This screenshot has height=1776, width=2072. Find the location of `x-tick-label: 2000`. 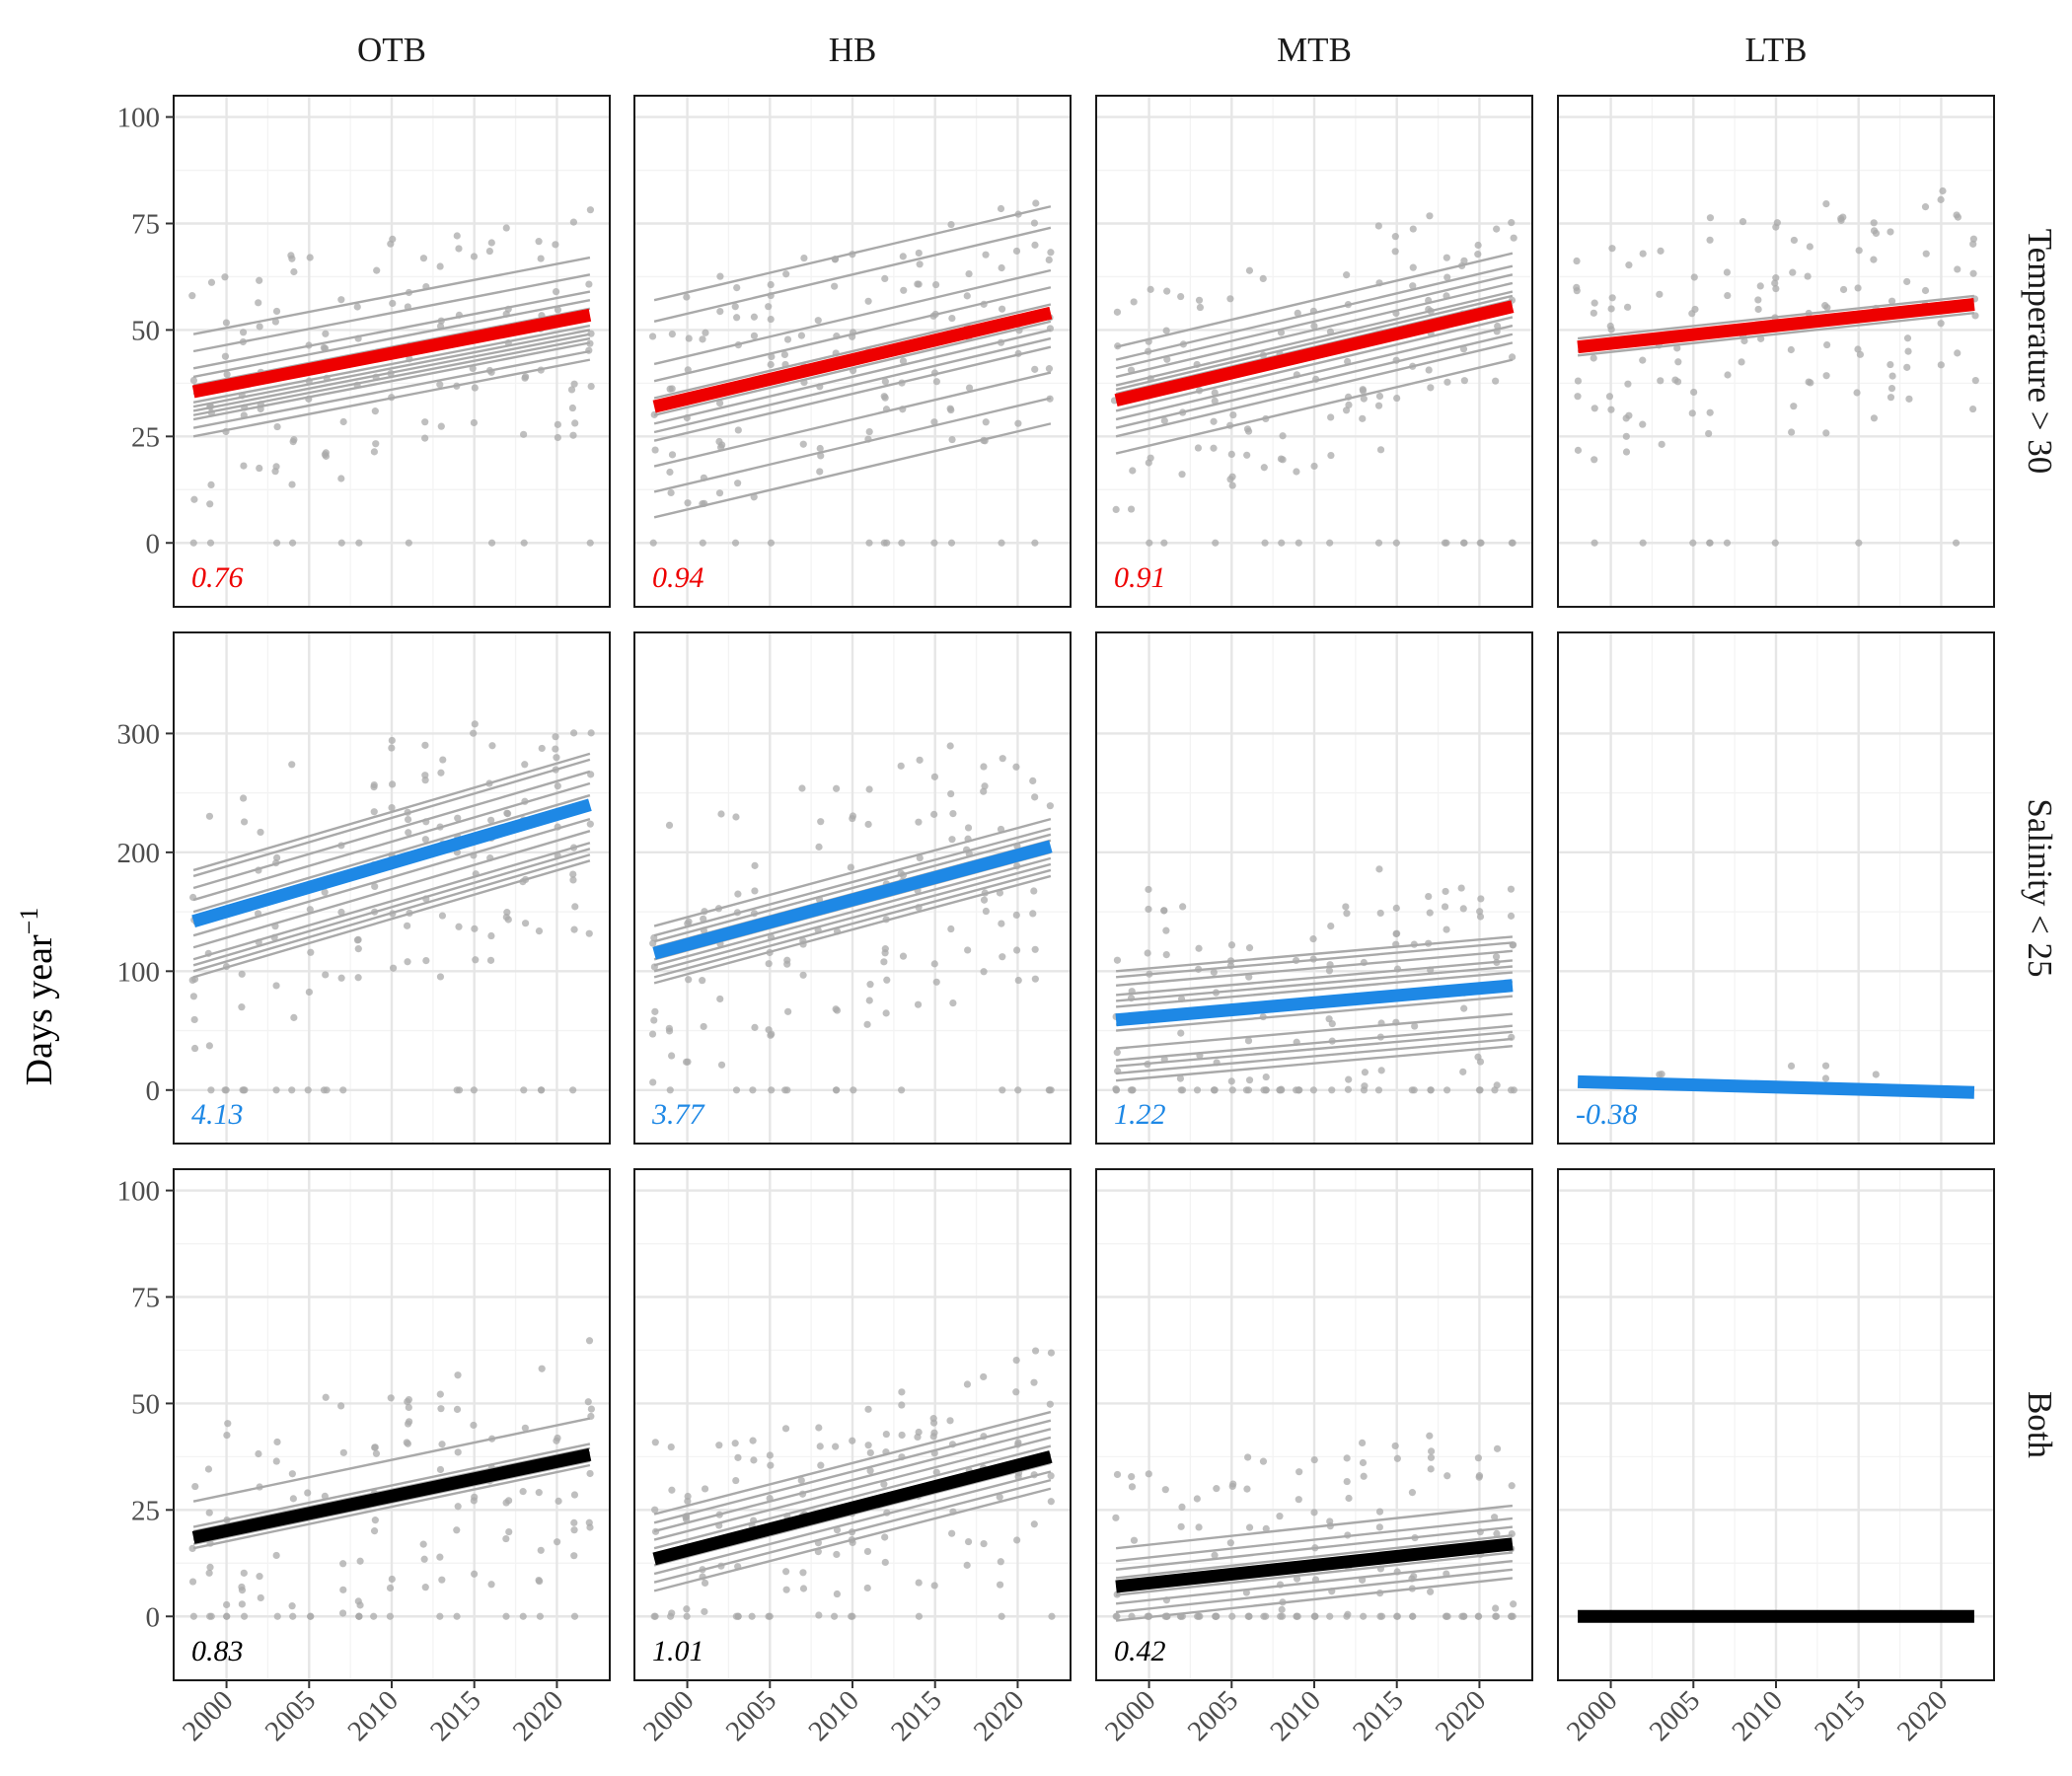

x-tick-label: 2000 is located at coordinates (1593, 1716).